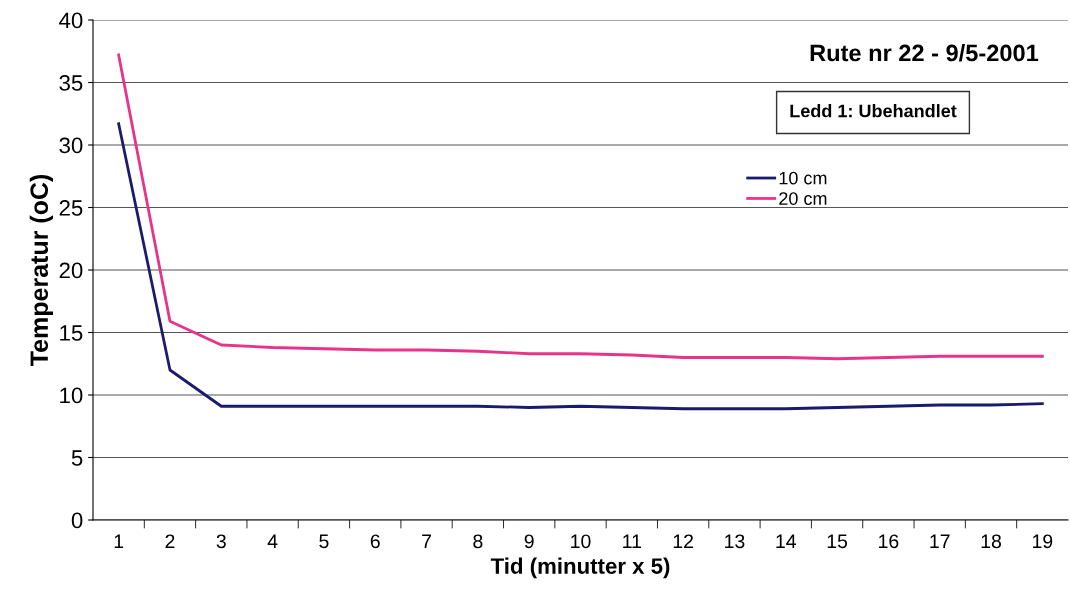 The image size is (1070, 609). Describe the element at coordinates (71, 83) in the screenshot. I see `y-tick-label: 35` at that location.